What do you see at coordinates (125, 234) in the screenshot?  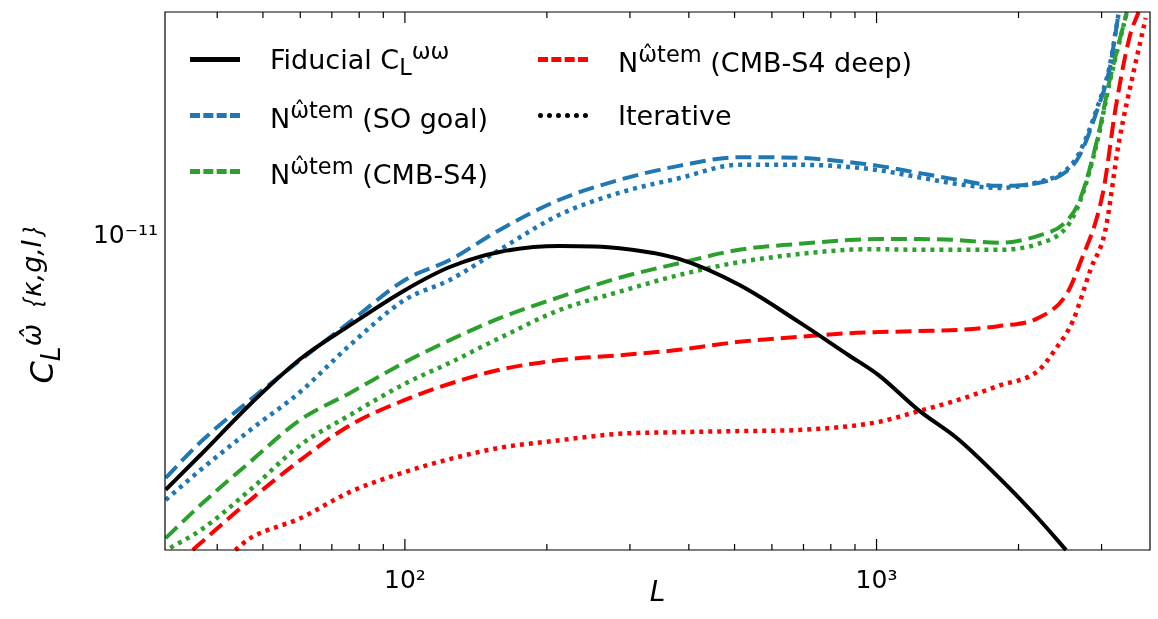 I see `text: 10⁻¹¹` at bounding box center [125, 234].